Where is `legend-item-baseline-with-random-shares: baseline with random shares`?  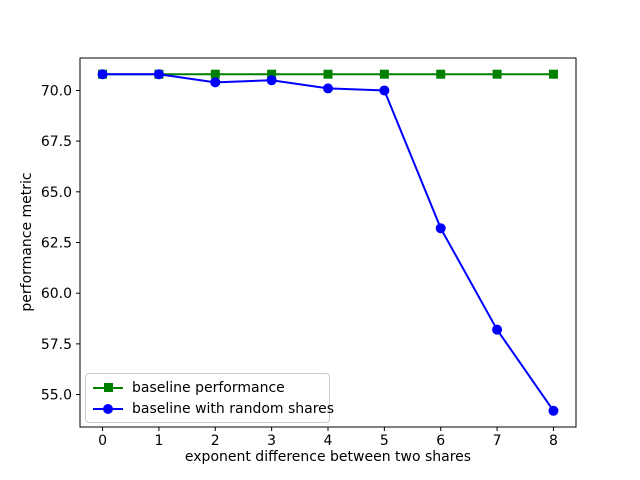
legend-item-baseline-with-random-shares: baseline with random shares is located at coordinates (213, 408).